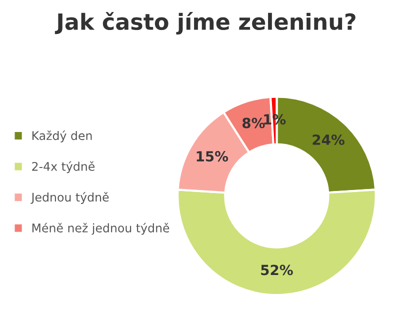 The image size is (413, 332). Describe the element at coordinates (275, 119) in the screenshot. I see `data-label: 1%` at that location.